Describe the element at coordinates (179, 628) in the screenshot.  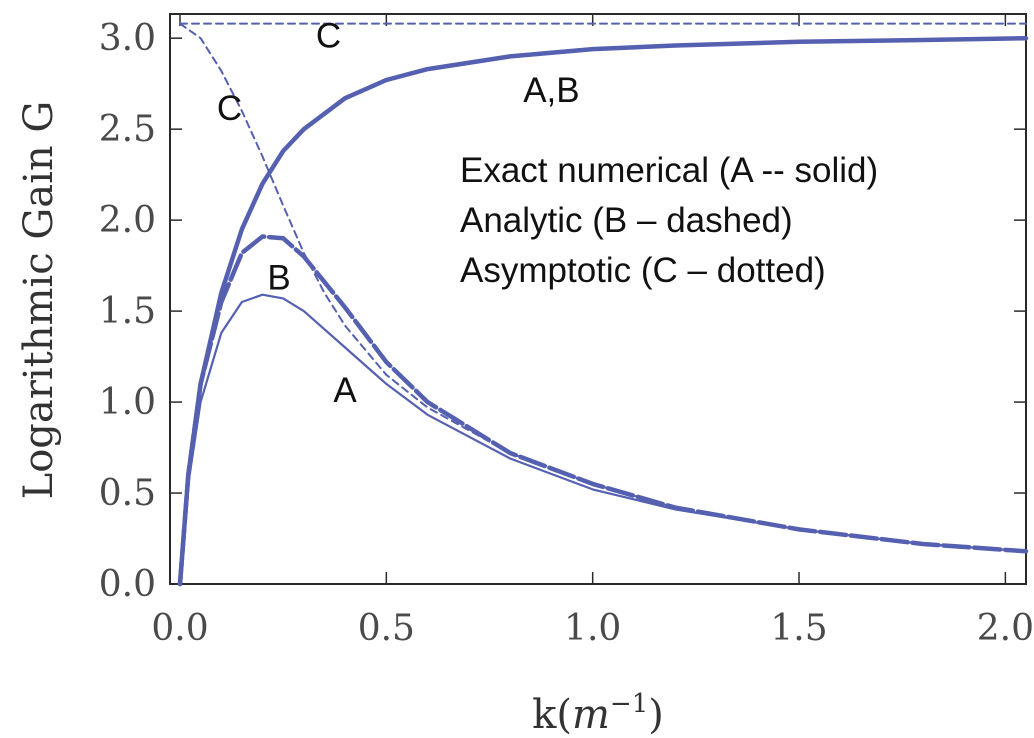
I see `x-tick-label: 0.0` at that location.